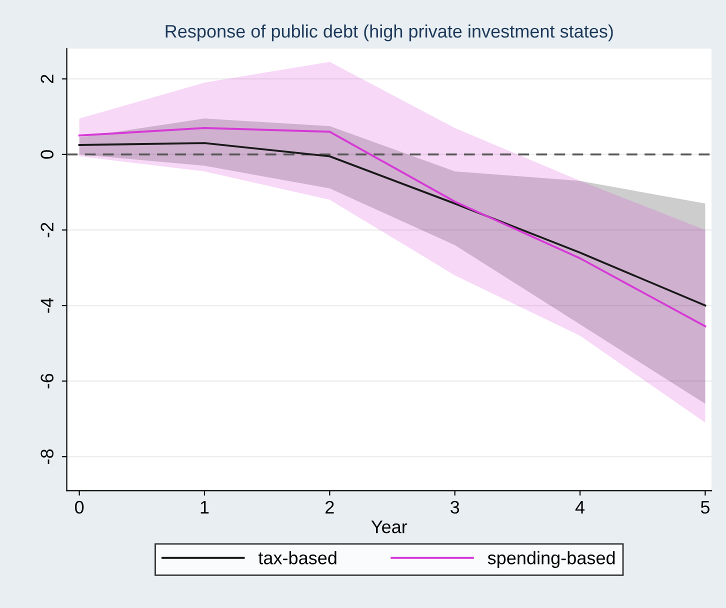  I want to click on y-tick-label: -6, so click(47, 381).